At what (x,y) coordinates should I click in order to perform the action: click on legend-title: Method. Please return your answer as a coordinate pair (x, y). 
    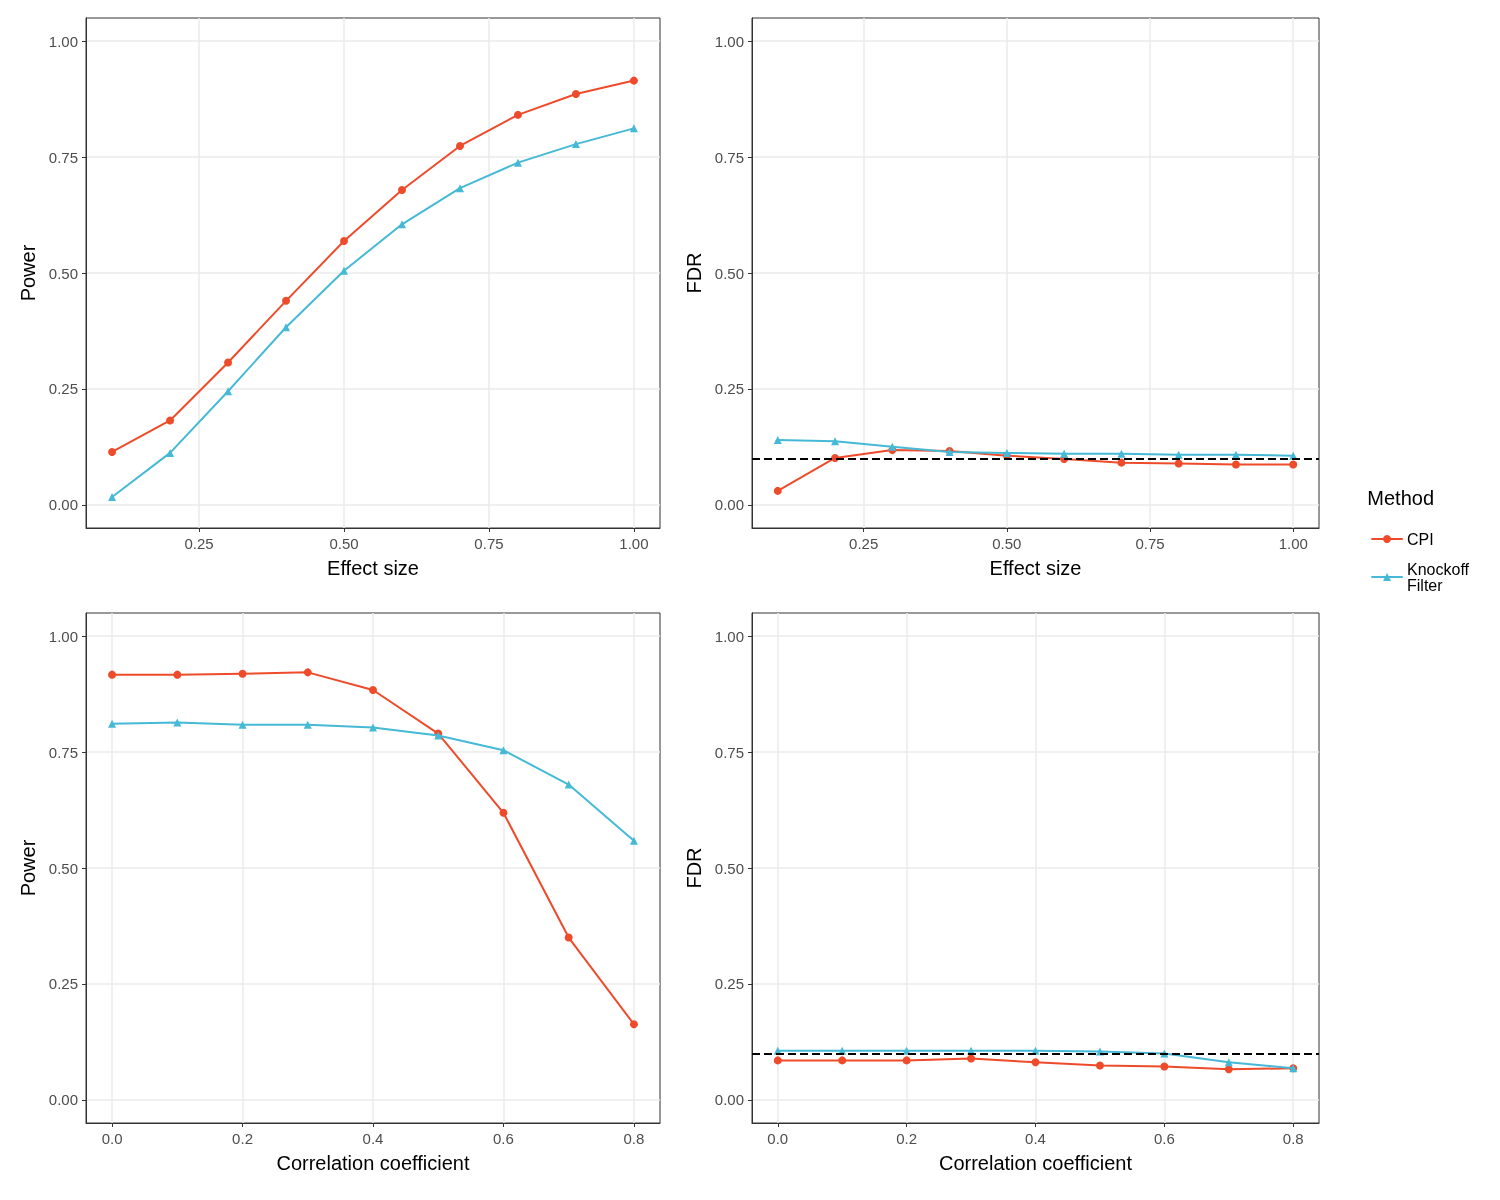
    Looking at the image, I should click on (1401, 498).